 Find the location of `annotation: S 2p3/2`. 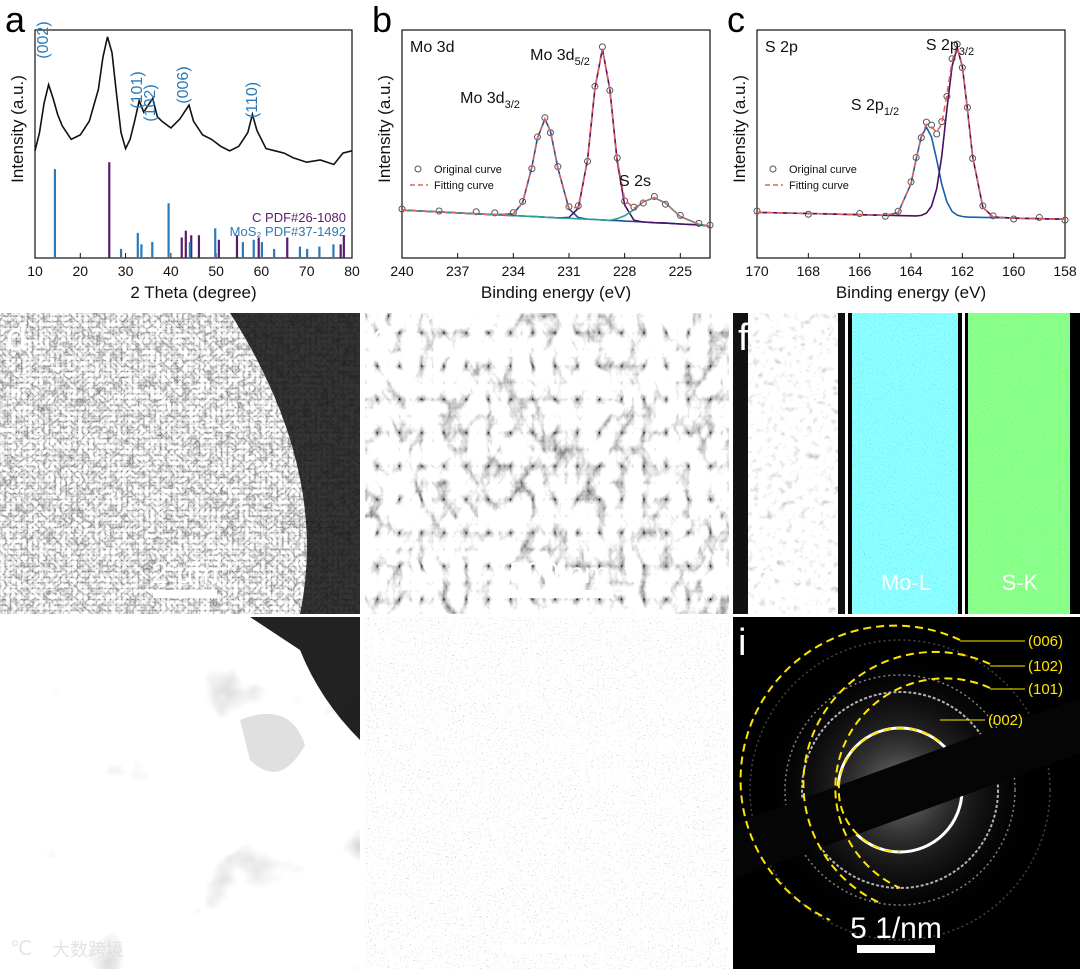

annotation: S 2p3/2 is located at coordinates (950, 47).